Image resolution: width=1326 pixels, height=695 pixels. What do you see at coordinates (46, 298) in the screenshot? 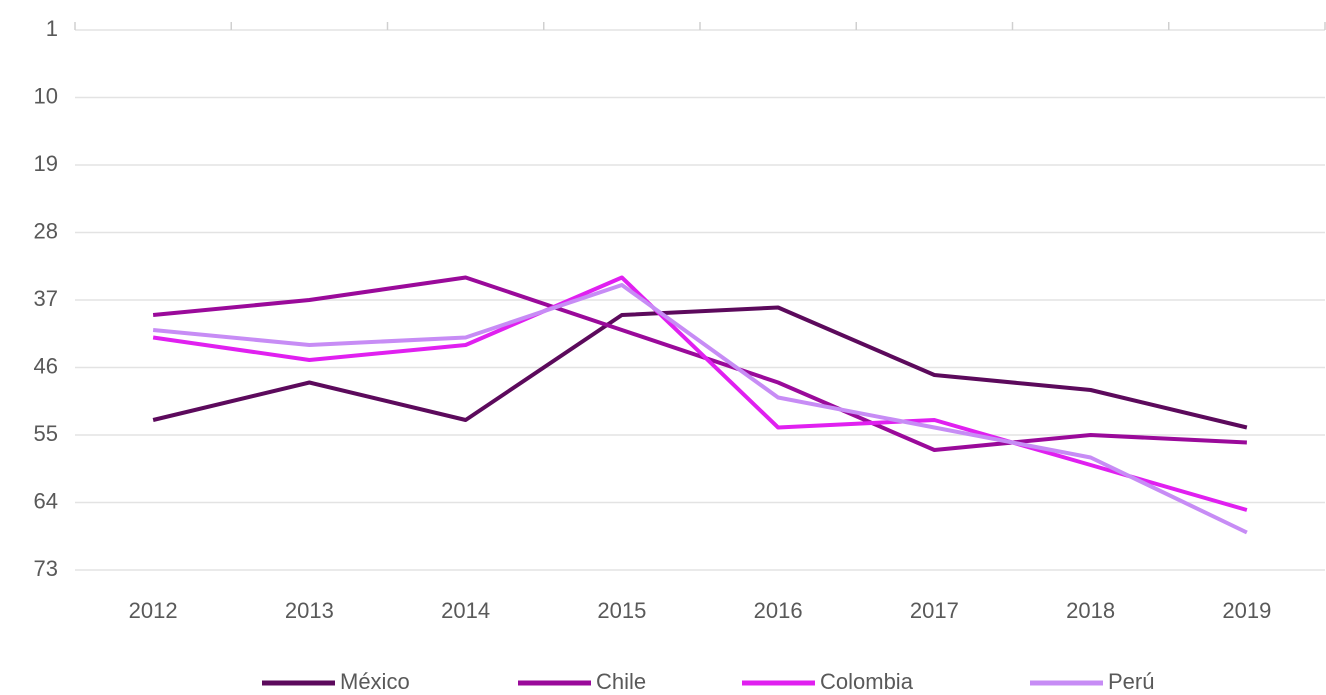
I see `y-tick-label: 37` at bounding box center [46, 298].